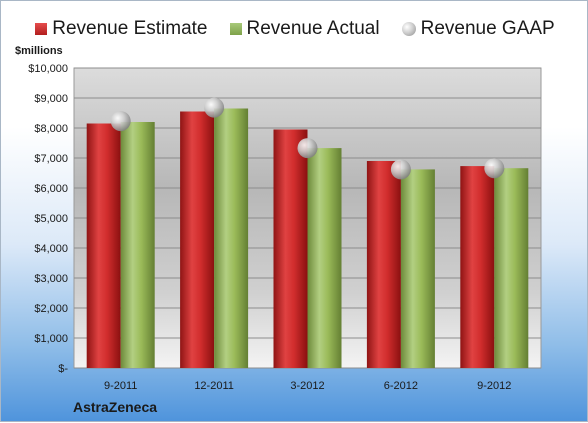 This screenshot has width=588, height=423. Describe the element at coordinates (130, 28) in the screenshot. I see `legend-label-estimate: Revenue Estimate` at that location.